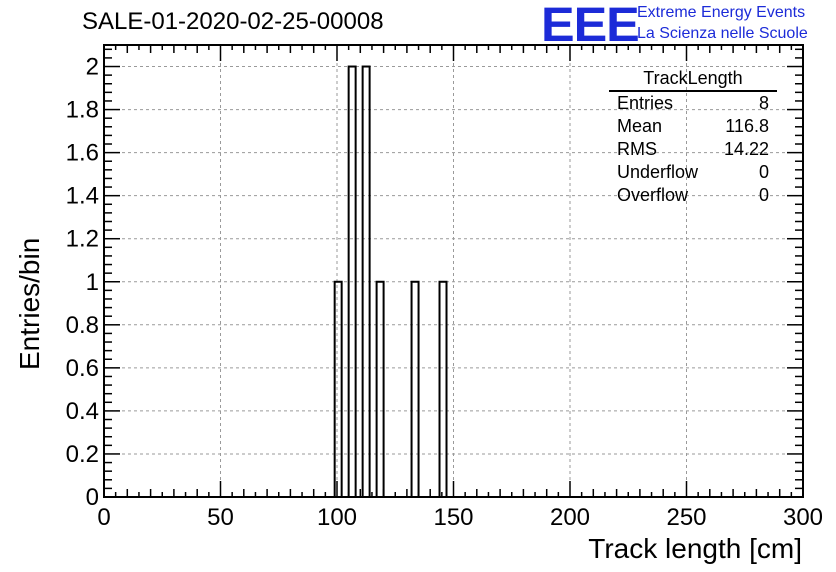  Describe the element at coordinates (695, 548) in the screenshot. I see `x-axis-label: Track length [cm]` at that location.